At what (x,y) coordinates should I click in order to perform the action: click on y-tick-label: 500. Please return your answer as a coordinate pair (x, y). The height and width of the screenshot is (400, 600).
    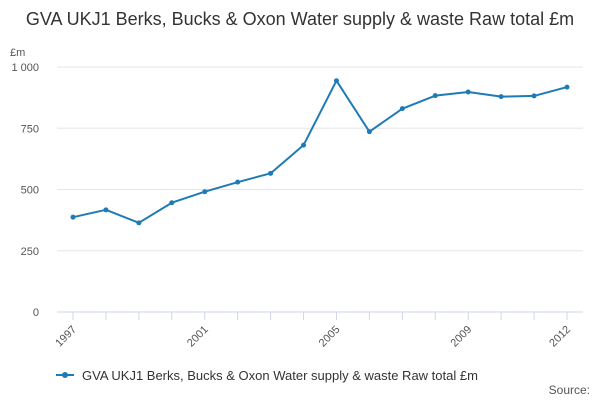
    Looking at the image, I should click on (30, 191).